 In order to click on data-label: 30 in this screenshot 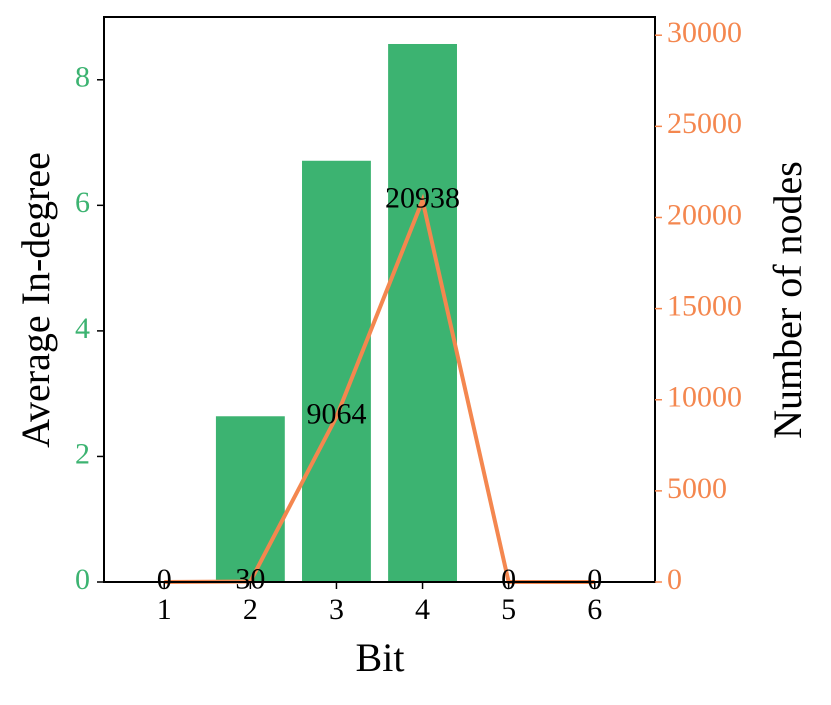, I will do `click(250, 578)`.